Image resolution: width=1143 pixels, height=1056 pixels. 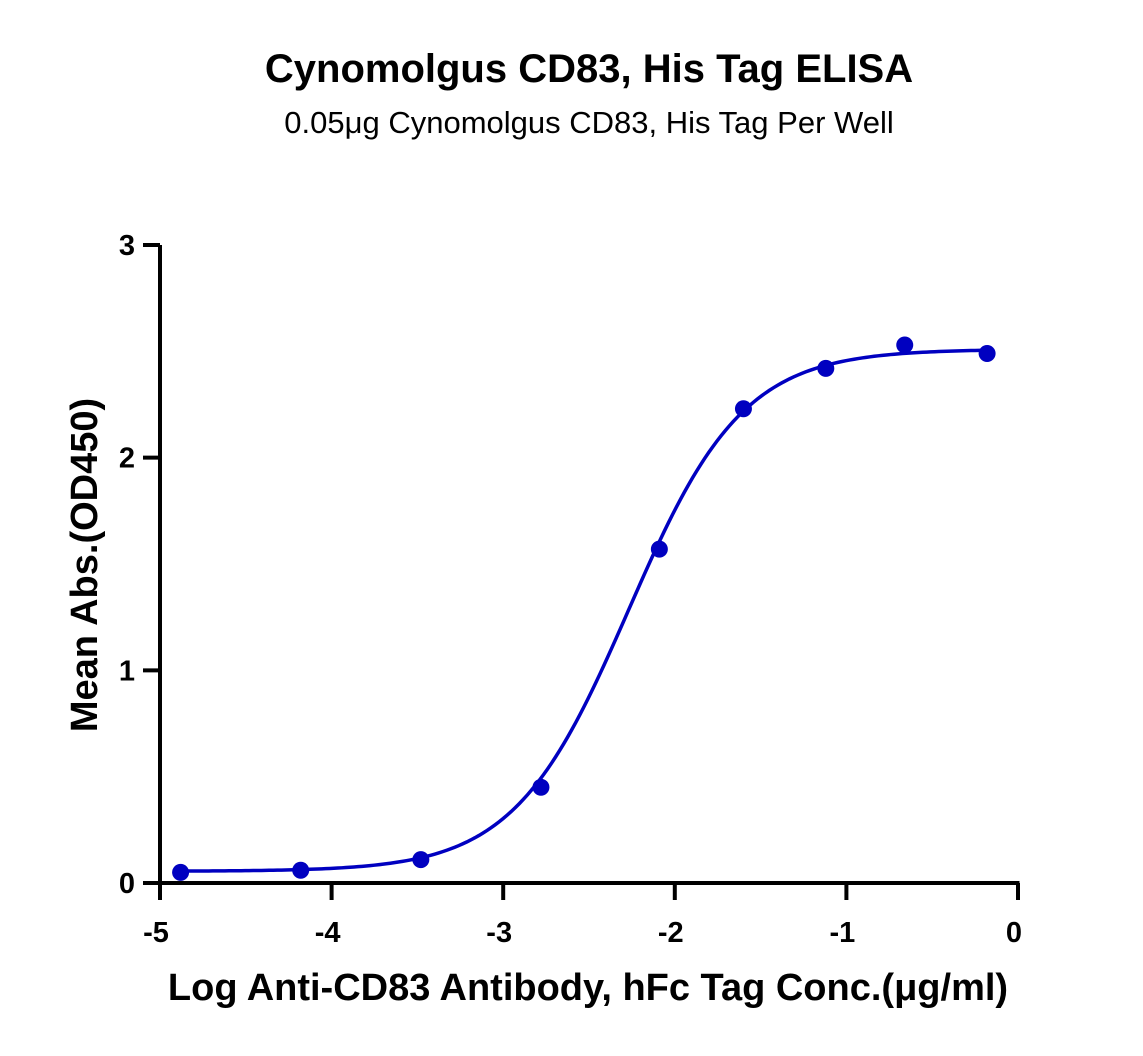 What do you see at coordinates (127, 246) in the screenshot?
I see `y-tick-label: 3` at bounding box center [127, 246].